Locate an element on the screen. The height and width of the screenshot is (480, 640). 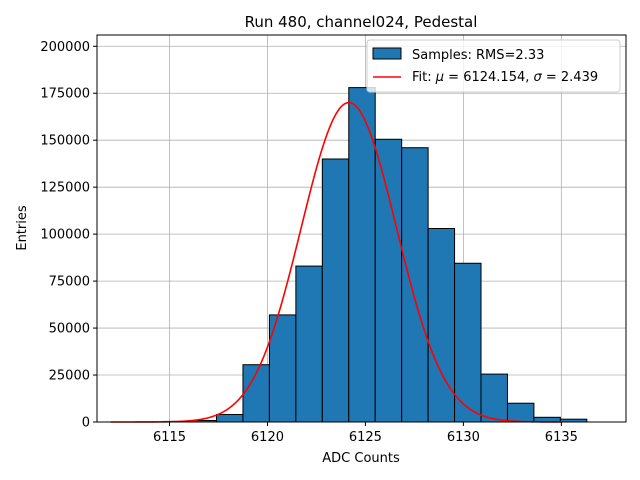
y-tick-label: 50000 is located at coordinates (69, 329).